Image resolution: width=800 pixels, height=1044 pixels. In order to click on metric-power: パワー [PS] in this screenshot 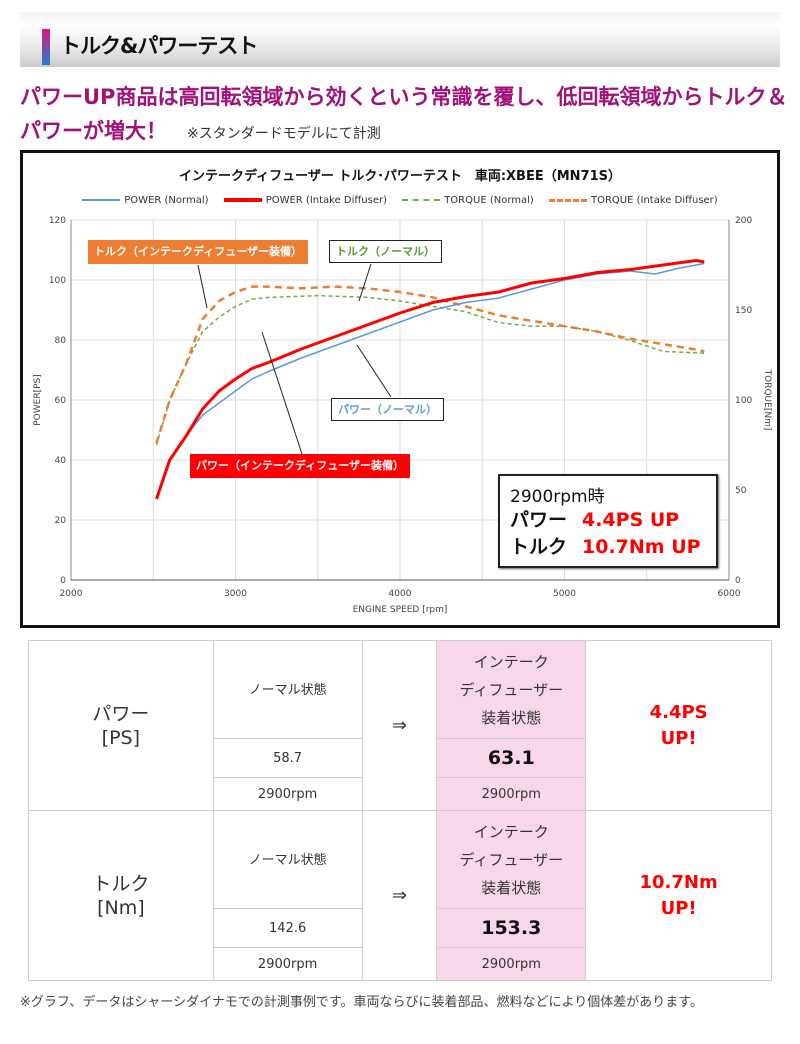, I will do `click(121, 725)`.